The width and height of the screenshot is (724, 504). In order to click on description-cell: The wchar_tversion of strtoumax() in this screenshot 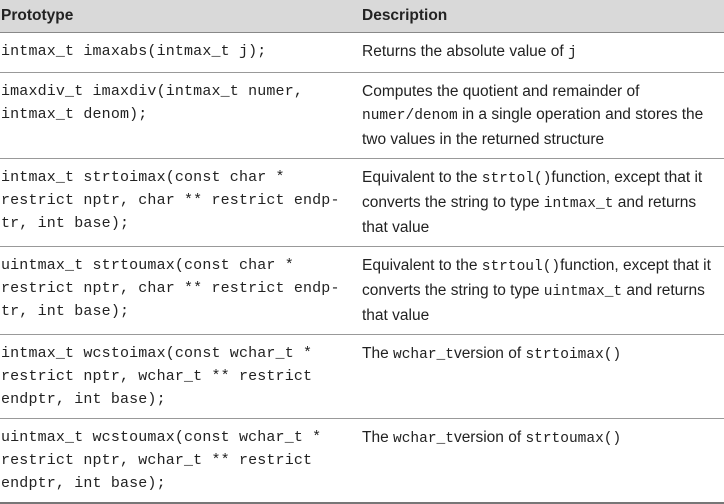, I will do `click(541, 461)`.